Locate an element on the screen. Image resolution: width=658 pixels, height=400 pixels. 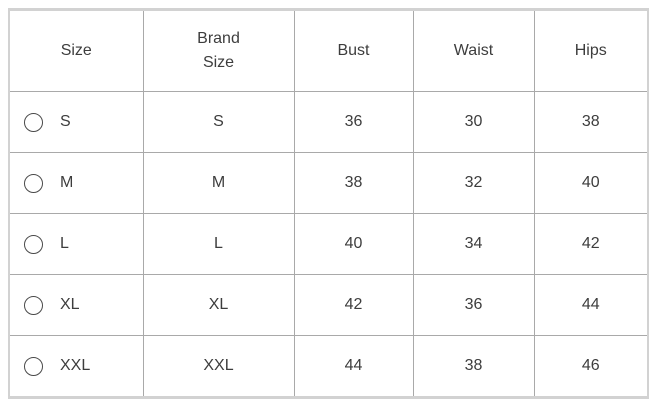
size-label: L is located at coordinates (64, 243).